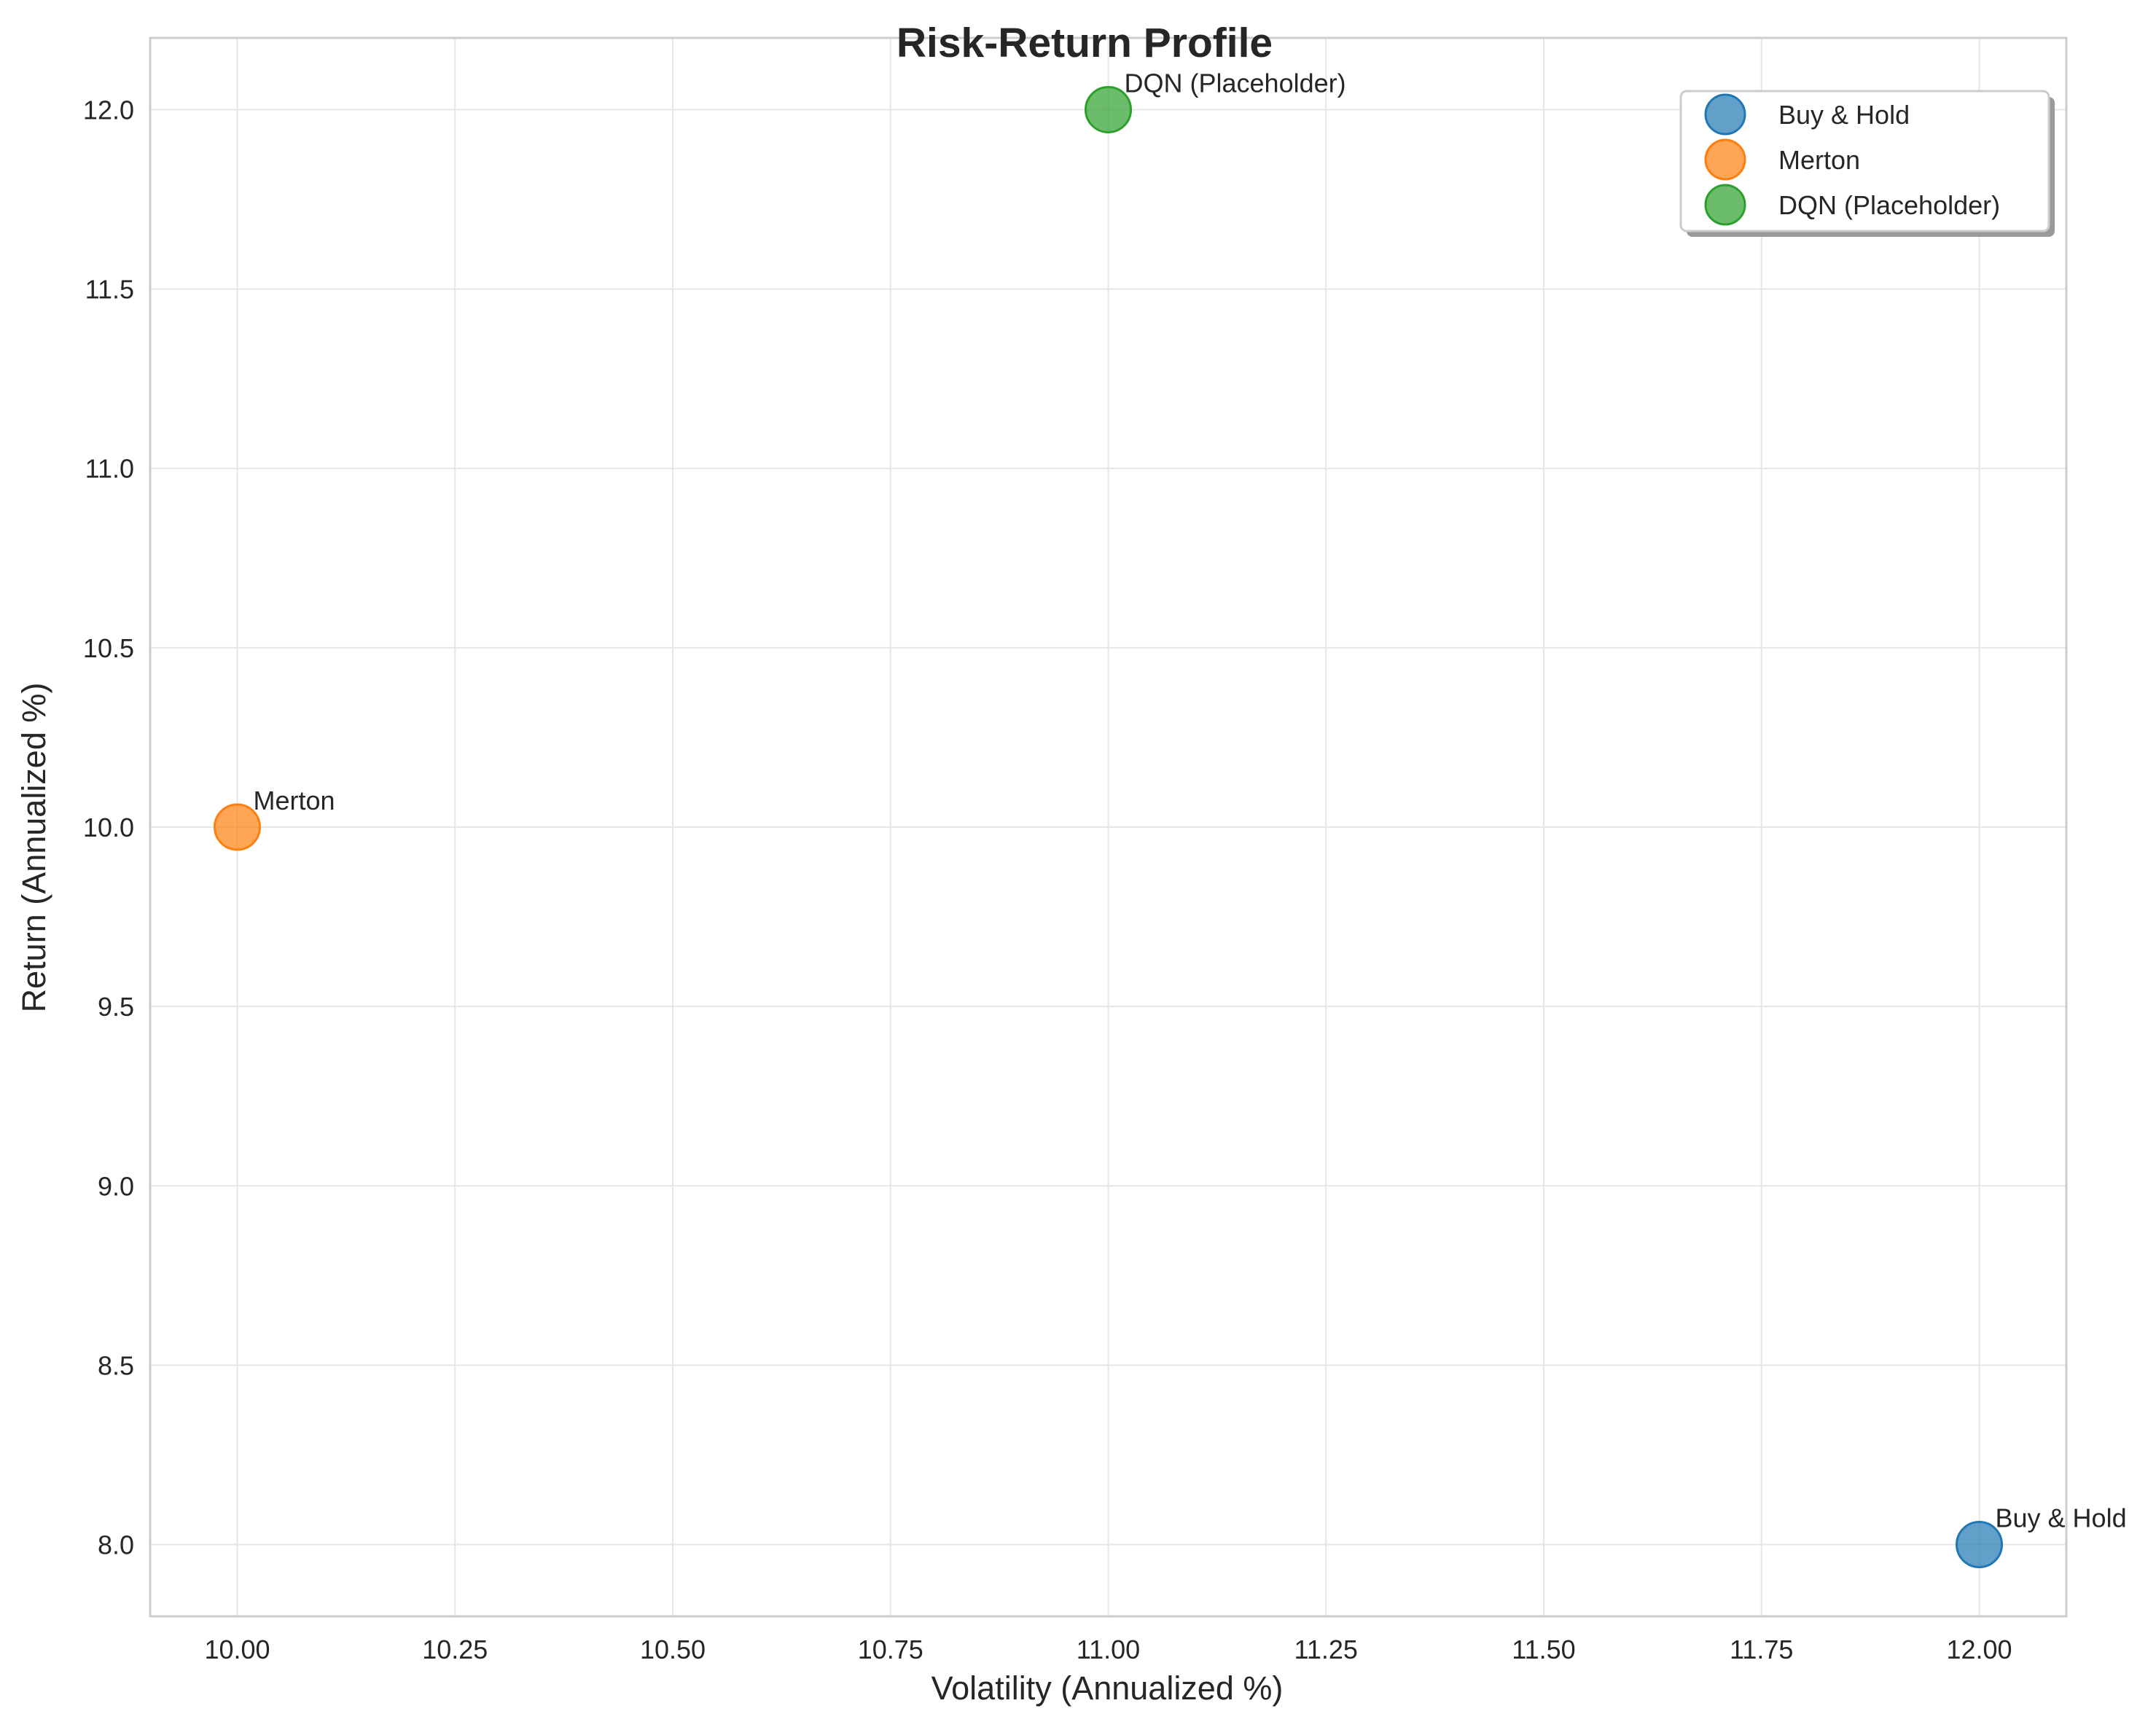 The width and height of the screenshot is (2156, 1730). I want to click on y-tick-label: 12.0, so click(109, 110).